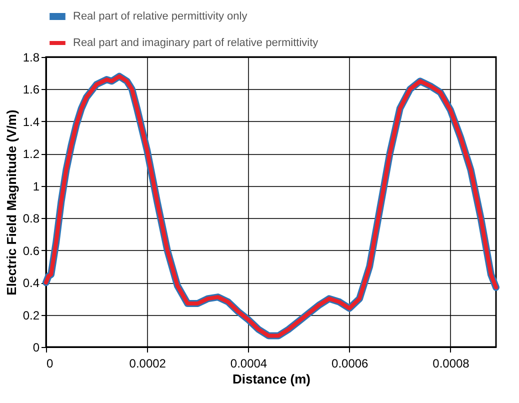  Describe the element at coordinates (50, 363) in the screenshot. I see `x-tick-label: 0` at that location.